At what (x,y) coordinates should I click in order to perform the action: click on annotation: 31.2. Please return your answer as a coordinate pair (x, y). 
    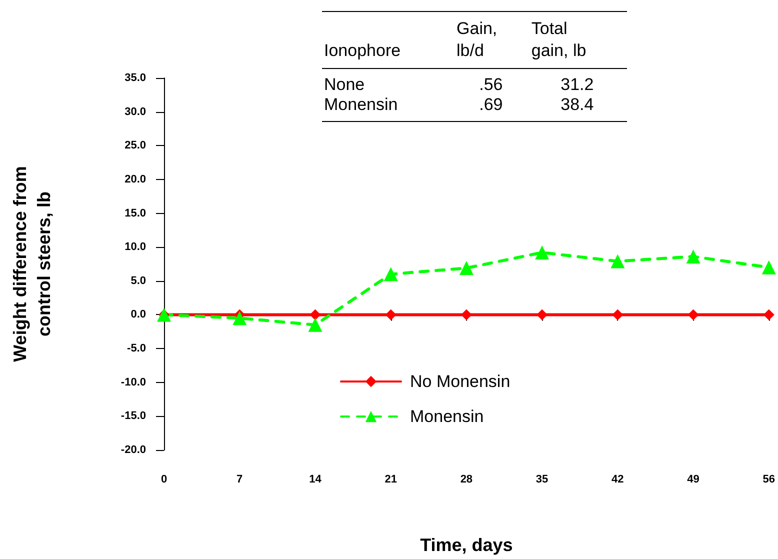
    Looking at the image, I should click on (577, 84).